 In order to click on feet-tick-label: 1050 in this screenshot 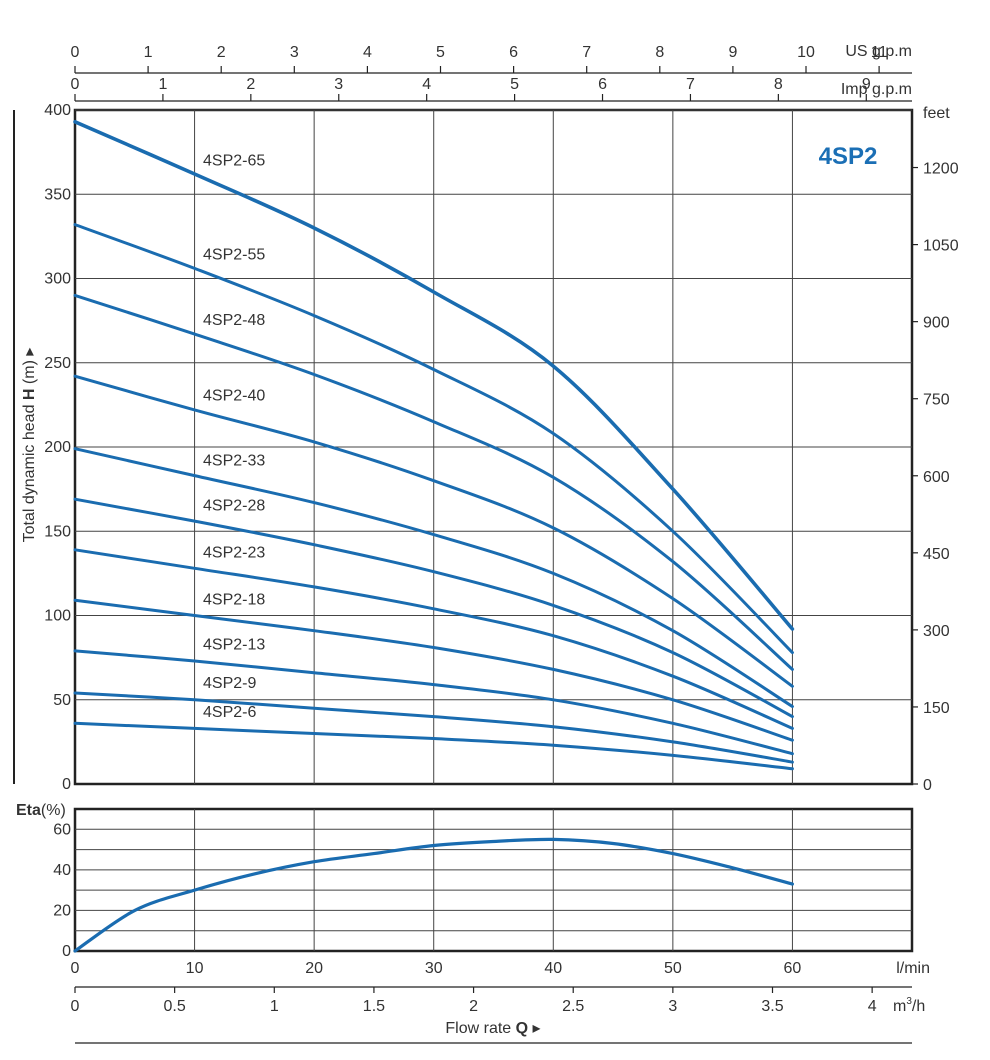, I will do `click(941, 246)`.